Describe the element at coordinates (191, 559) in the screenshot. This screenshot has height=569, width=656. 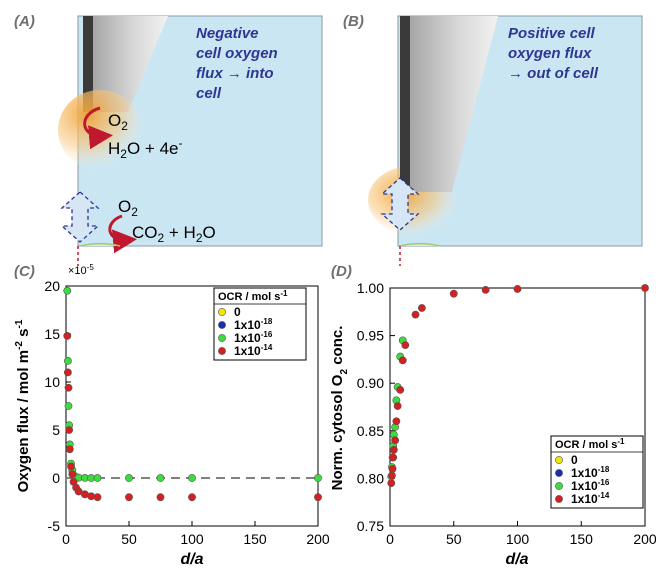
I see `panel-c-x-axis-label: d/a` at that location.